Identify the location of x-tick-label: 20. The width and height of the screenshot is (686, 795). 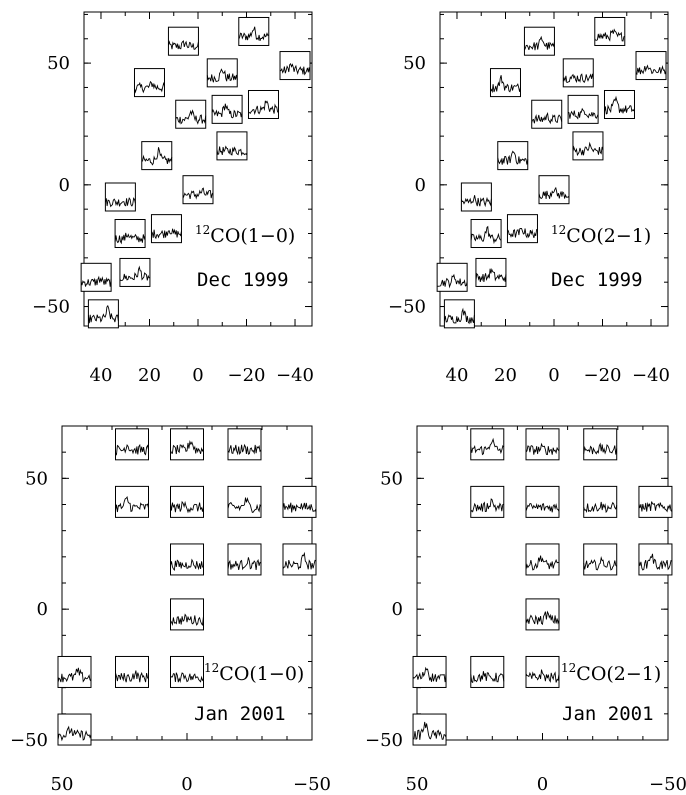
(505, 375).